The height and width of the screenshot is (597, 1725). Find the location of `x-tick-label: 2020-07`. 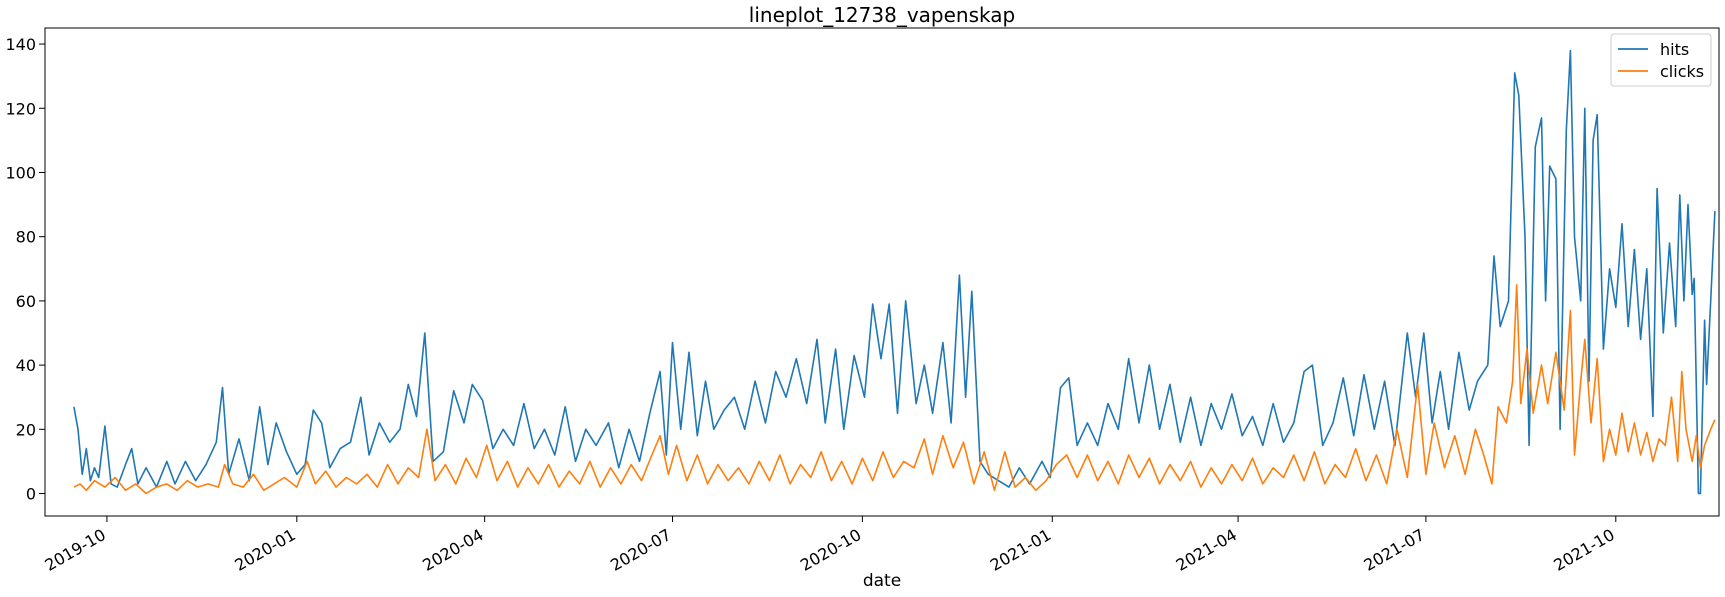

x-tick-label: 2020-07 is located at coordinates (640, 550).